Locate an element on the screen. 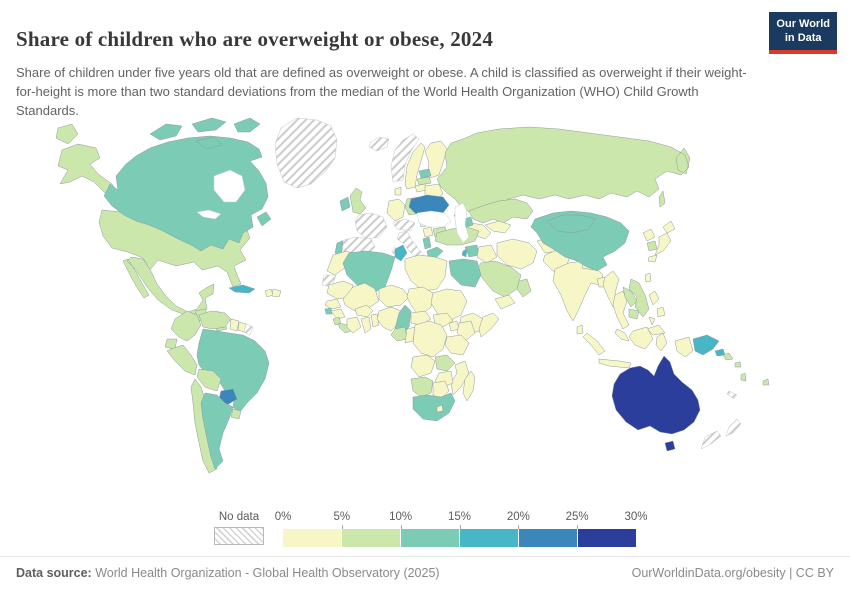 The image size is (850, 600). region-north-korea is located at coordinates (649, 235).